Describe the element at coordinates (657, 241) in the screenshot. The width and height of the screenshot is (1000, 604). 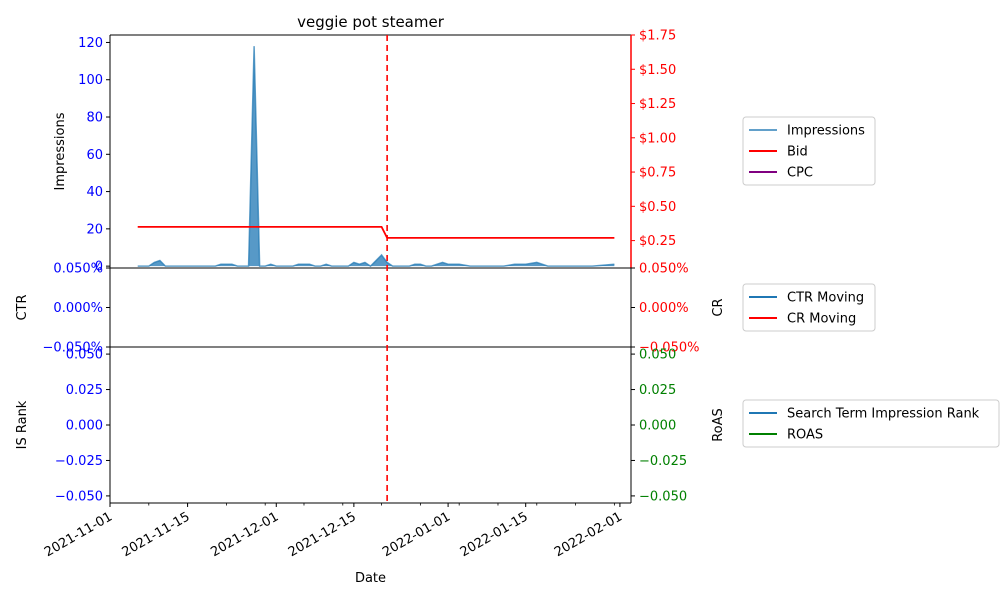
I see `right-tick-label: $0.25` at that location.